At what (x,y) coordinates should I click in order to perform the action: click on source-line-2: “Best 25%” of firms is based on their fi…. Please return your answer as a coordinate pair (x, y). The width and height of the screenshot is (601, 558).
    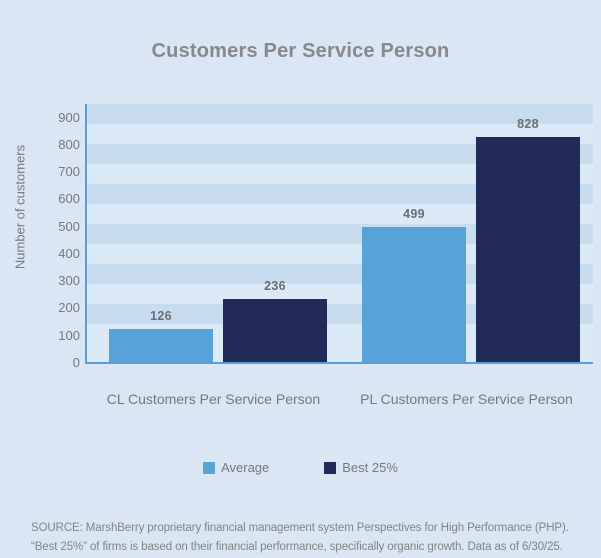
    Looking at the image, I should click on (297, 547).